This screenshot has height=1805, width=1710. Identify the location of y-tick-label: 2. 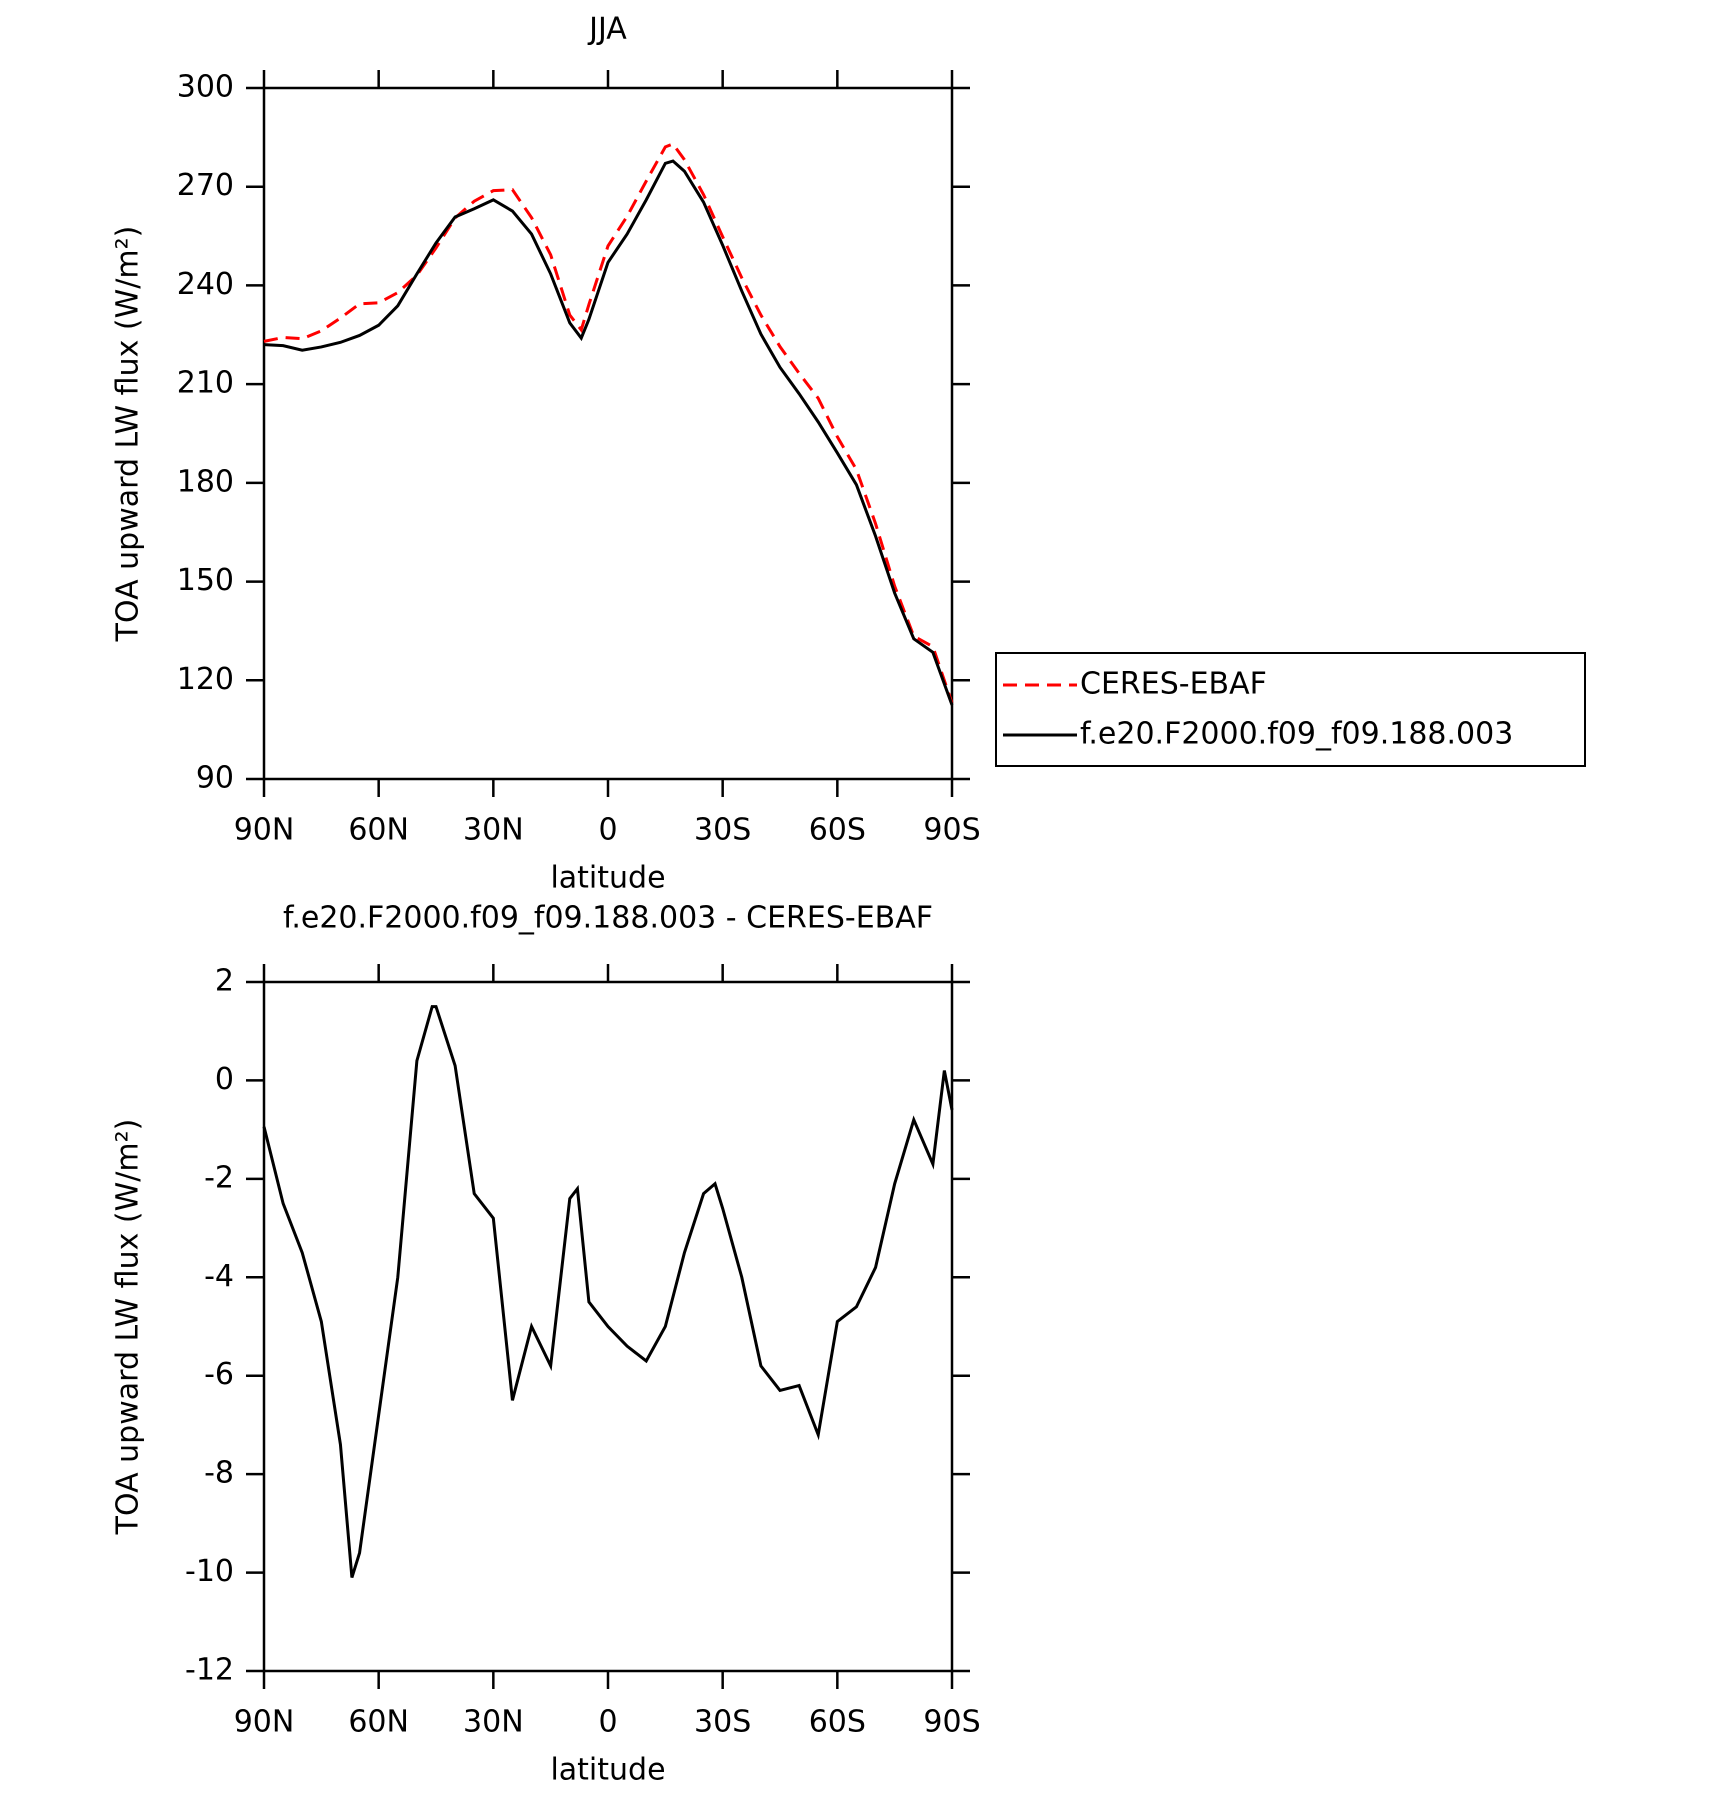
(224, 981).